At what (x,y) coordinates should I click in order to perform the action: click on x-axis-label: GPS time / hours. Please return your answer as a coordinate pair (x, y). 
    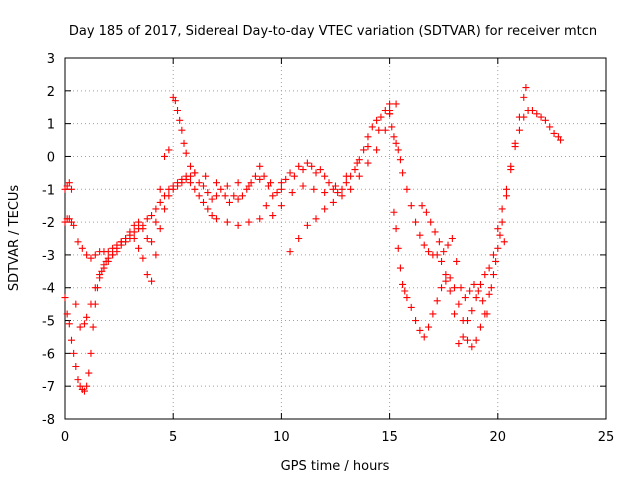
    Looking at the image, I should click on (335, 466).